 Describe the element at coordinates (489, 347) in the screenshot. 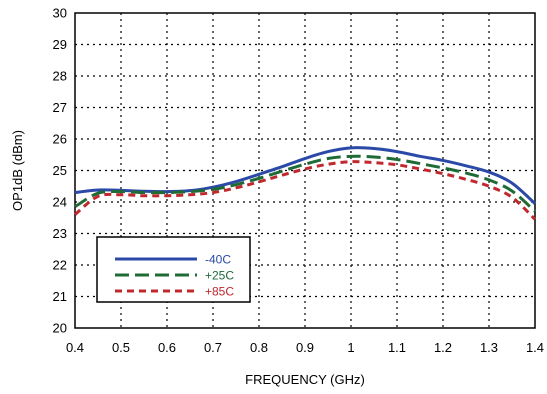

I see `x-tick-label: 1.3` at that location.